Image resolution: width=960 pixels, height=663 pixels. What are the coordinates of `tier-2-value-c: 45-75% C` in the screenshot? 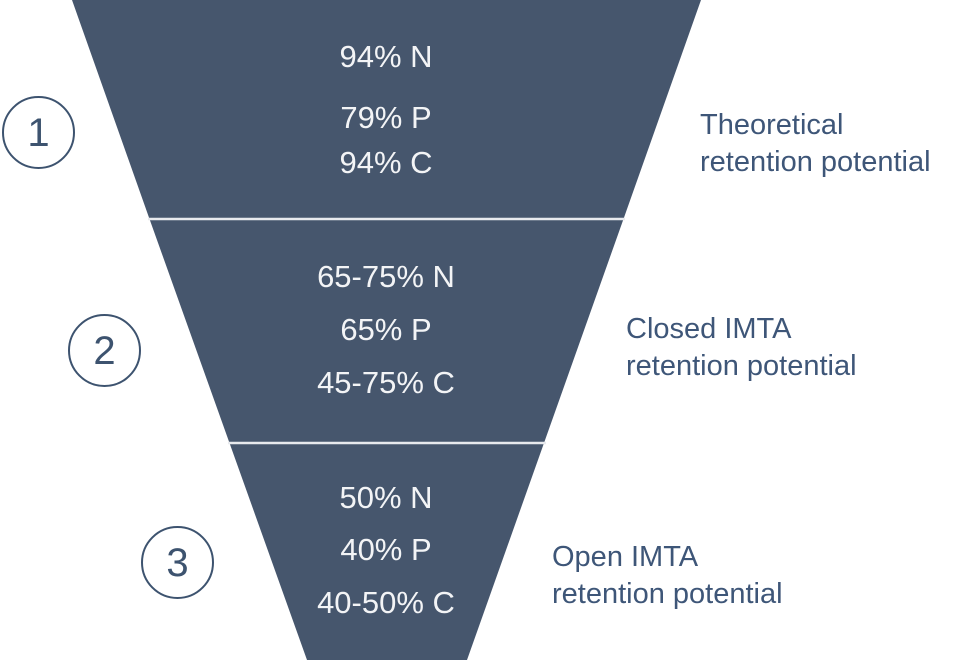 It's located at (386, 382).